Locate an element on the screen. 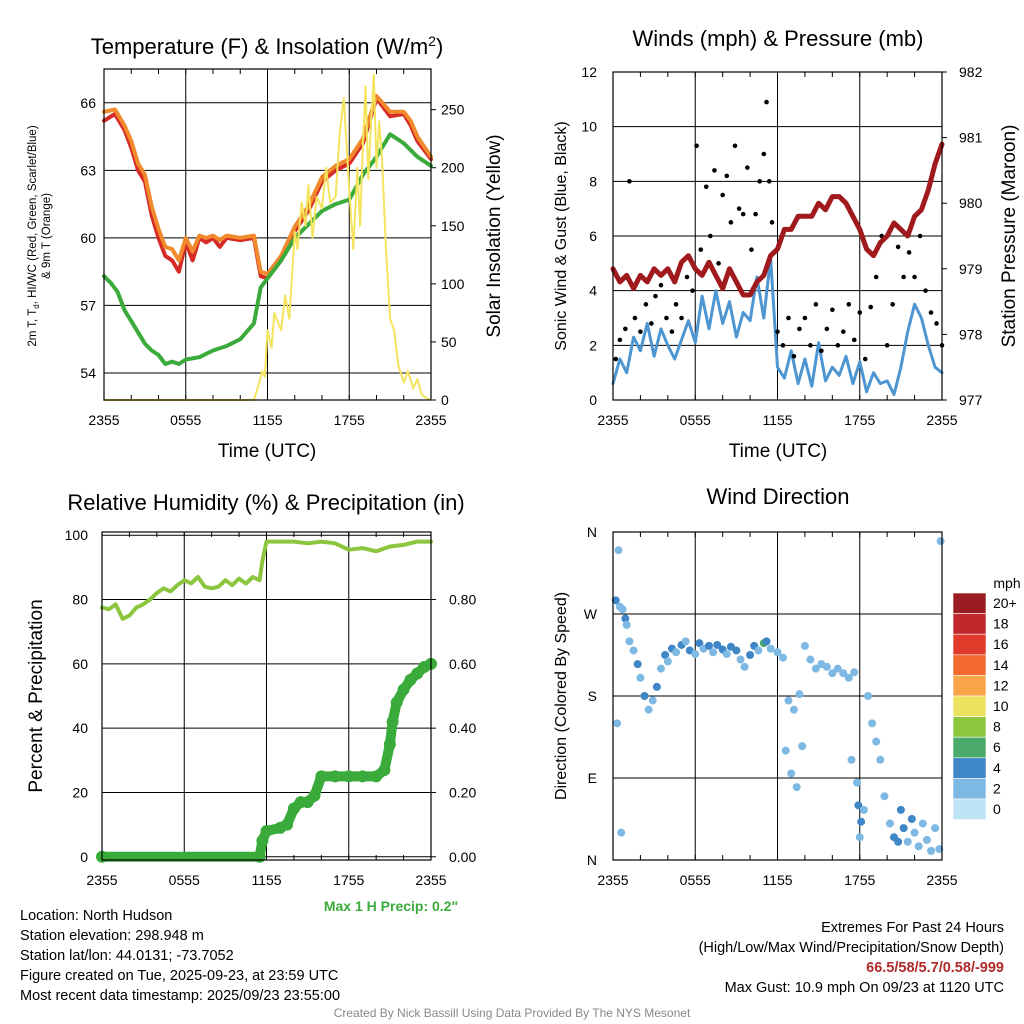 The height and width of the screenshot is (1024, 1024). speed-colorbar: 20+ 18 16 14 12 10 8 6 4 2 0 is located at coordinates (984, 706).